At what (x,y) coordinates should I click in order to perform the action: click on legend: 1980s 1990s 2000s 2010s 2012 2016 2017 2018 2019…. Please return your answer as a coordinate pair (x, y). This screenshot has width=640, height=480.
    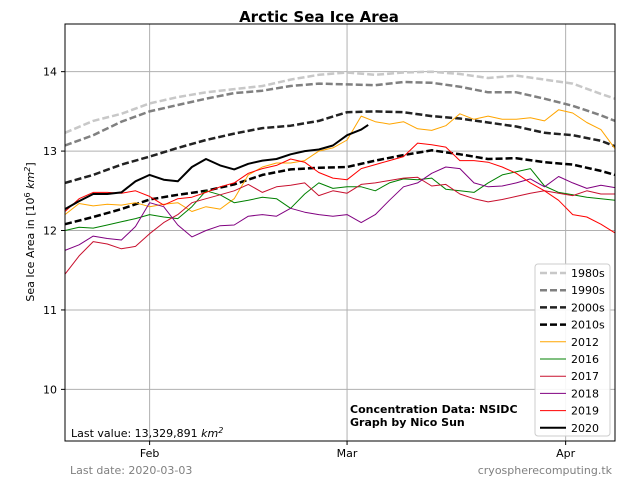
    Looking at the image, I should click on (572, 350).